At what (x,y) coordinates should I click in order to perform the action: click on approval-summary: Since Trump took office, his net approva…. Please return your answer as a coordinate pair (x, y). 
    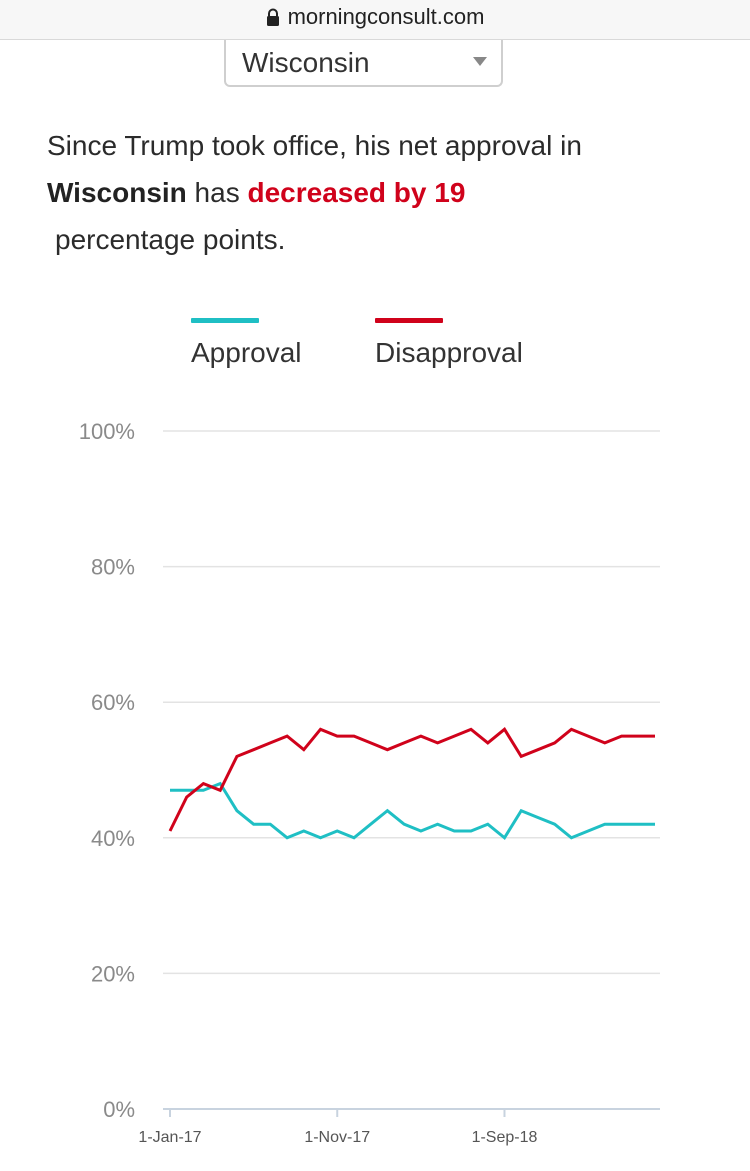
    Looking at the image, I should click on (377, 192).